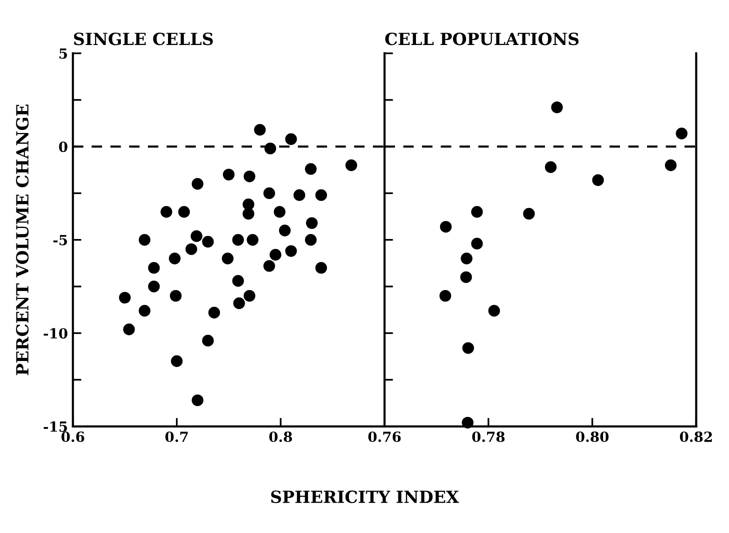 Image resolution: width=729 pixels, height=533 pixels. I want to click on chart-title: SINGLE CELLS, so click(143, 39).